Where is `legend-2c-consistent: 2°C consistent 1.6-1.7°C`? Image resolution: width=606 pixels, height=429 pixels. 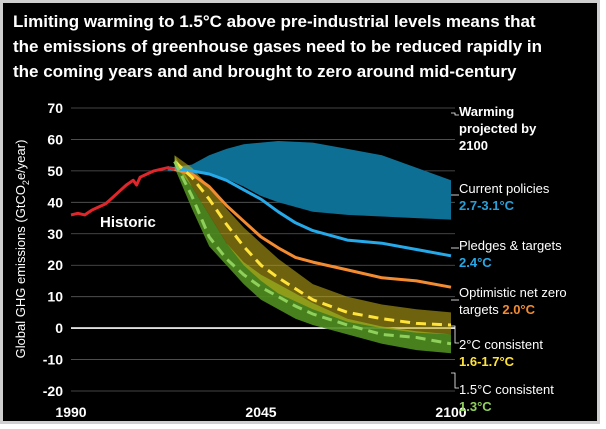
legend-2c-consistent: 2°C consistent 1.6-1.7°C is located at coordinates (501, 353).